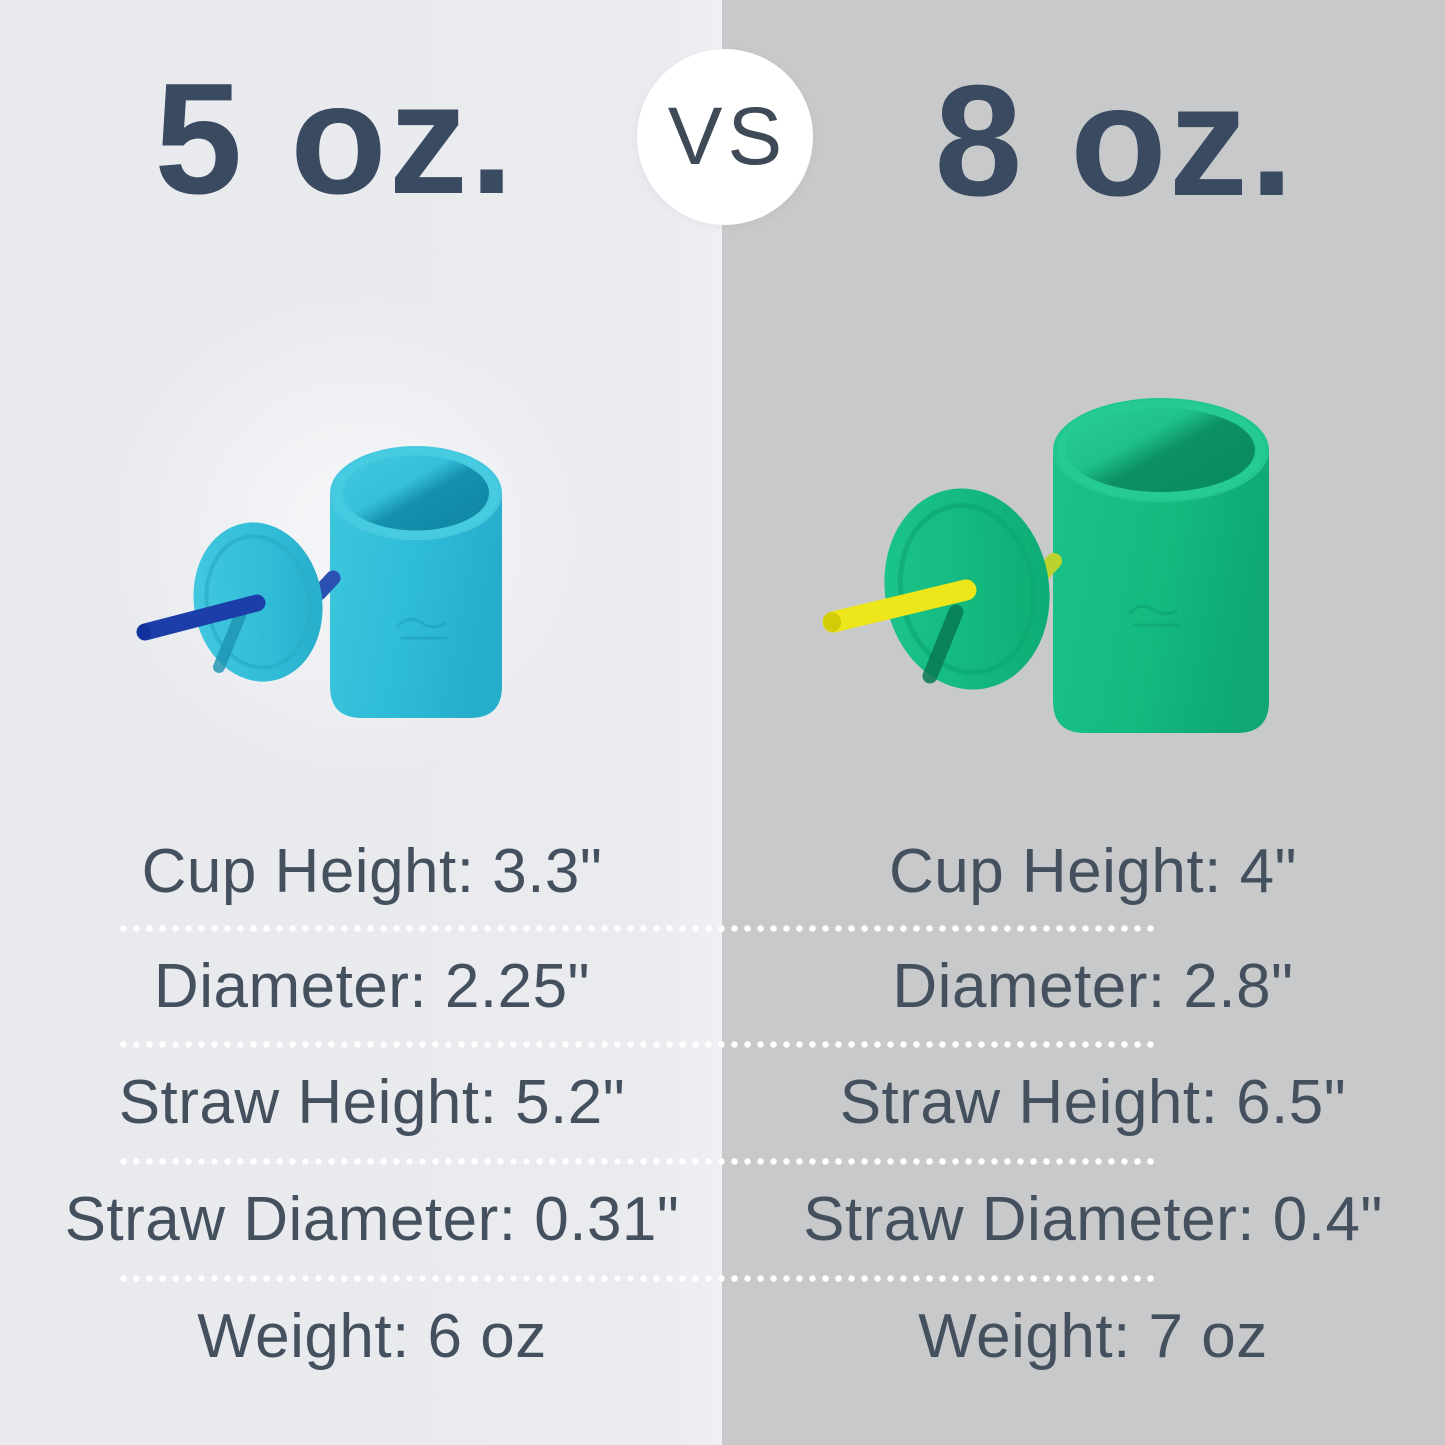 The height and width of the screenshot is (1445, 1445). Describe the element at coordinates (1093, 986) in the screenshot. I see `spec-right-diameter: Diameter: 2.8"` at that location.